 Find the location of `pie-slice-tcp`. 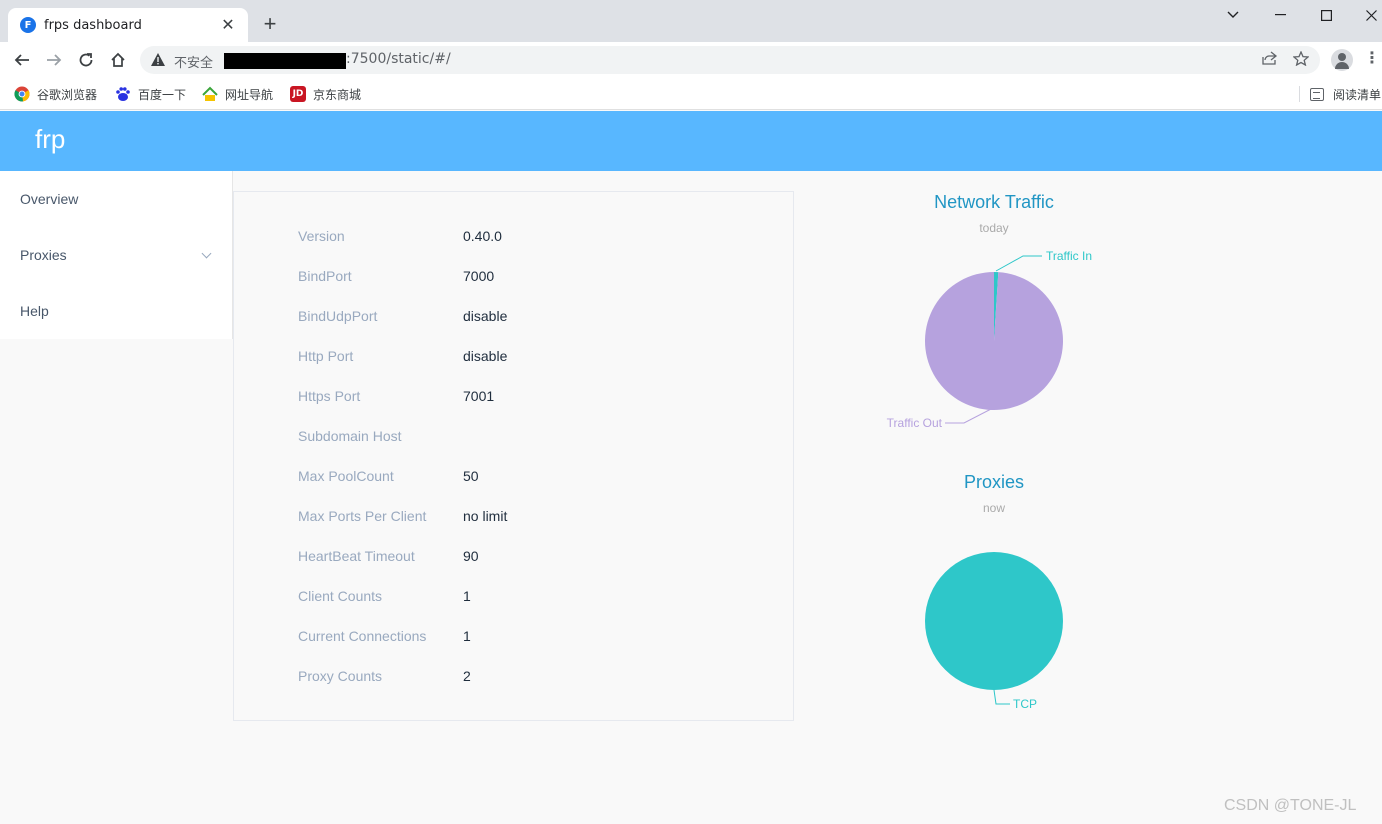

pie-slice-tcp is located at coordinates (994, 621).